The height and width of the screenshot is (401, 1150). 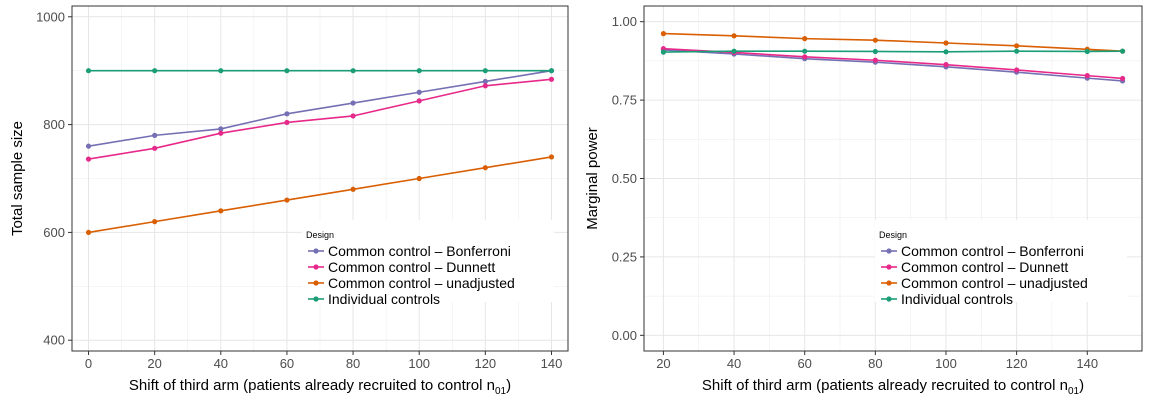 What do you see at coordinates (624, 21) in the screenshot?
I see `y-tick-label: 1.00` at bounding box center [624, 21].